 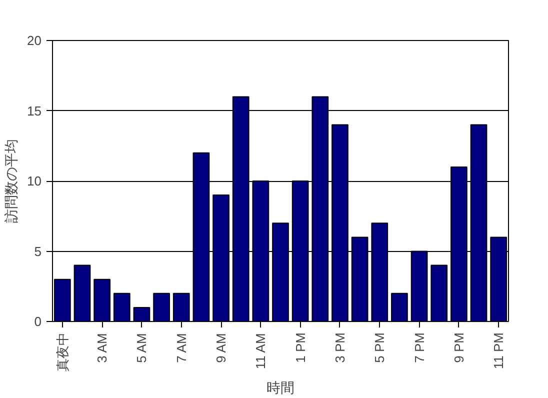 I want to click on y-tick-label: 15, so click(x=34, y=110).